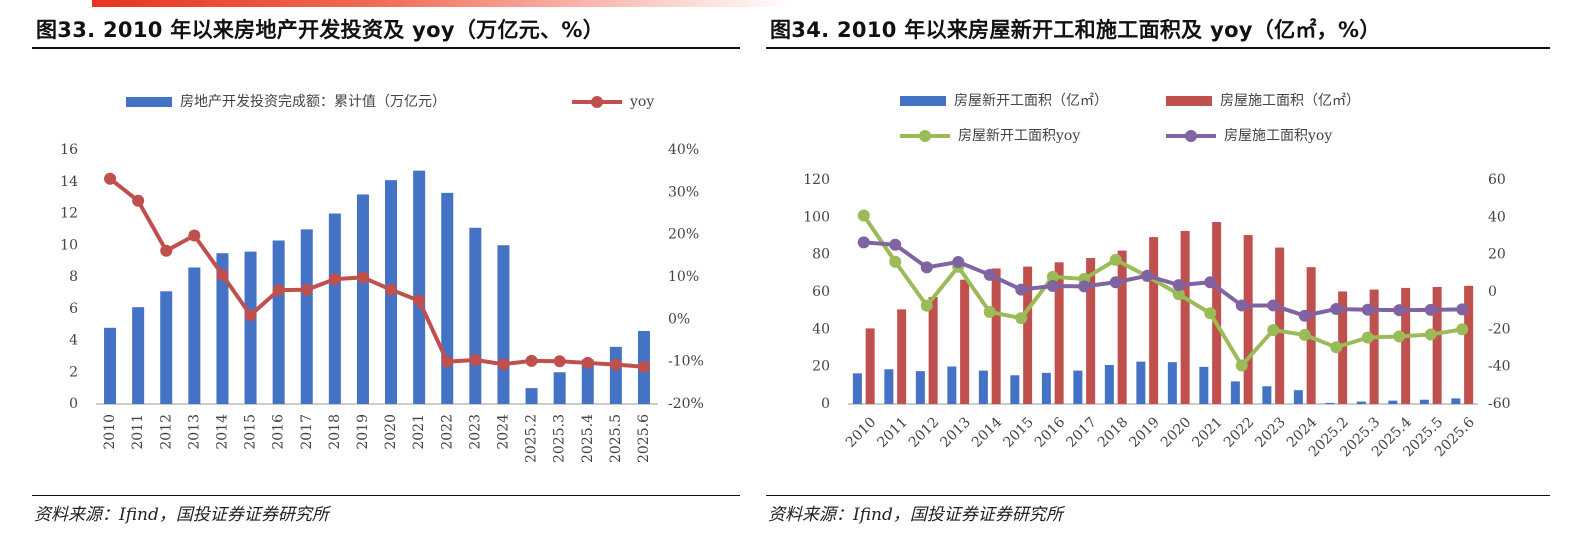 The image size is (1584, 534). Describe the element at coordinates (69, 150) in the screenshot. I see `chart1-left-tick-label: 16` at that location.